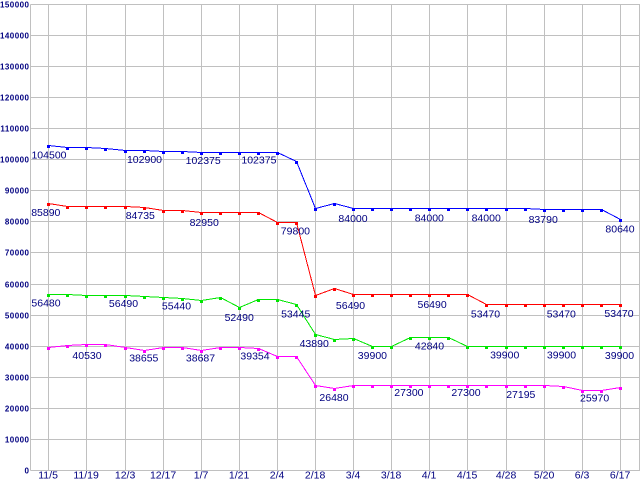  I want to click on svg-text: 40530, so click(86, 356).